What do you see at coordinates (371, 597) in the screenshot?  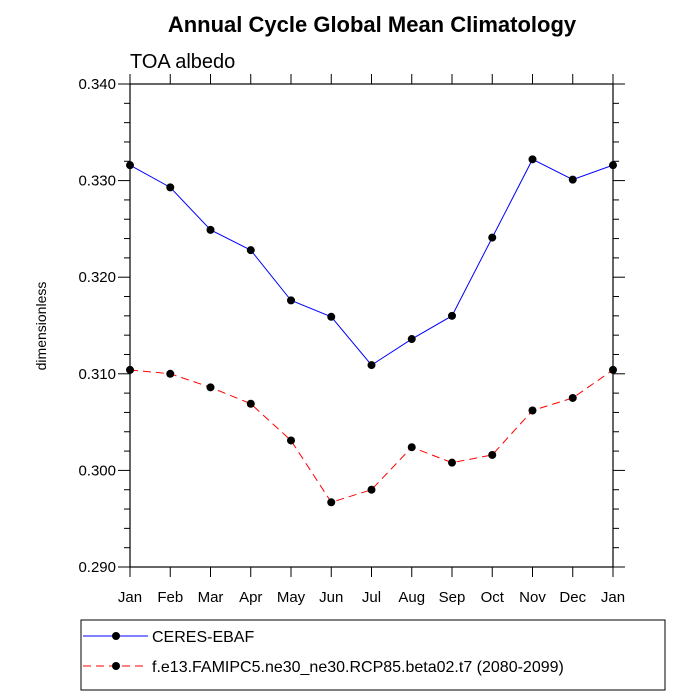 I see `x-tick-label: Jul` at bounding box center [371, 597].